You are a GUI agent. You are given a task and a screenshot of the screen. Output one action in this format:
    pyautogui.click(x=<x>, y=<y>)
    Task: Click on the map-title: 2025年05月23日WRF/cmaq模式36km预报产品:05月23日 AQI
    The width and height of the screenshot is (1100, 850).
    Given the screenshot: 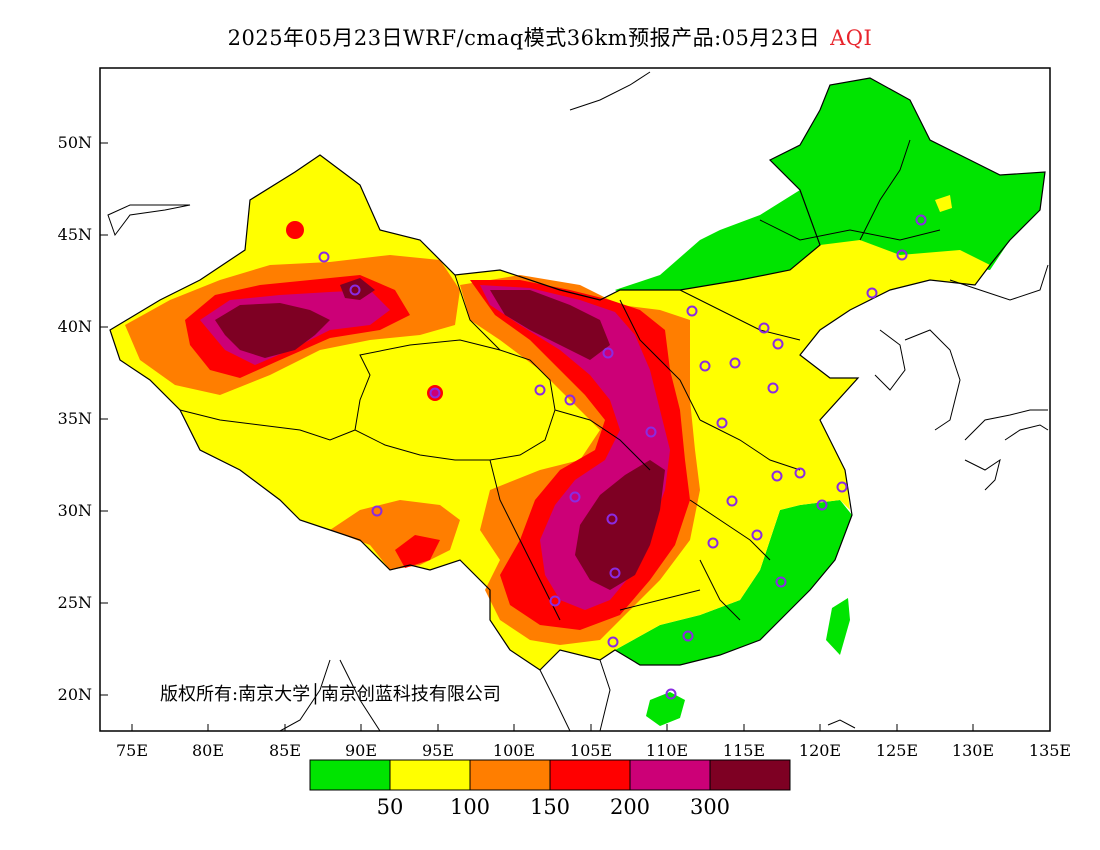 What is the action you would take?
    pyautogui.click(x=550, y=37)
    